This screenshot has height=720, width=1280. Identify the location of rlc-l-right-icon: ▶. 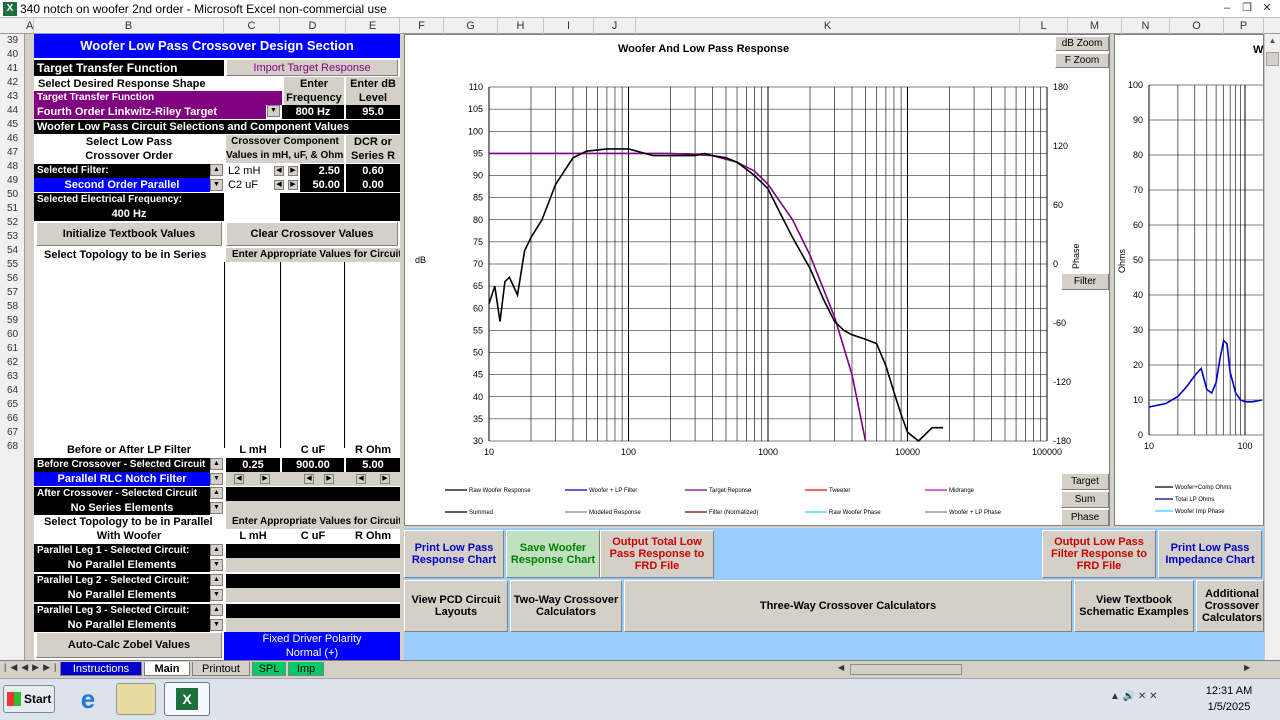
(265, 479).